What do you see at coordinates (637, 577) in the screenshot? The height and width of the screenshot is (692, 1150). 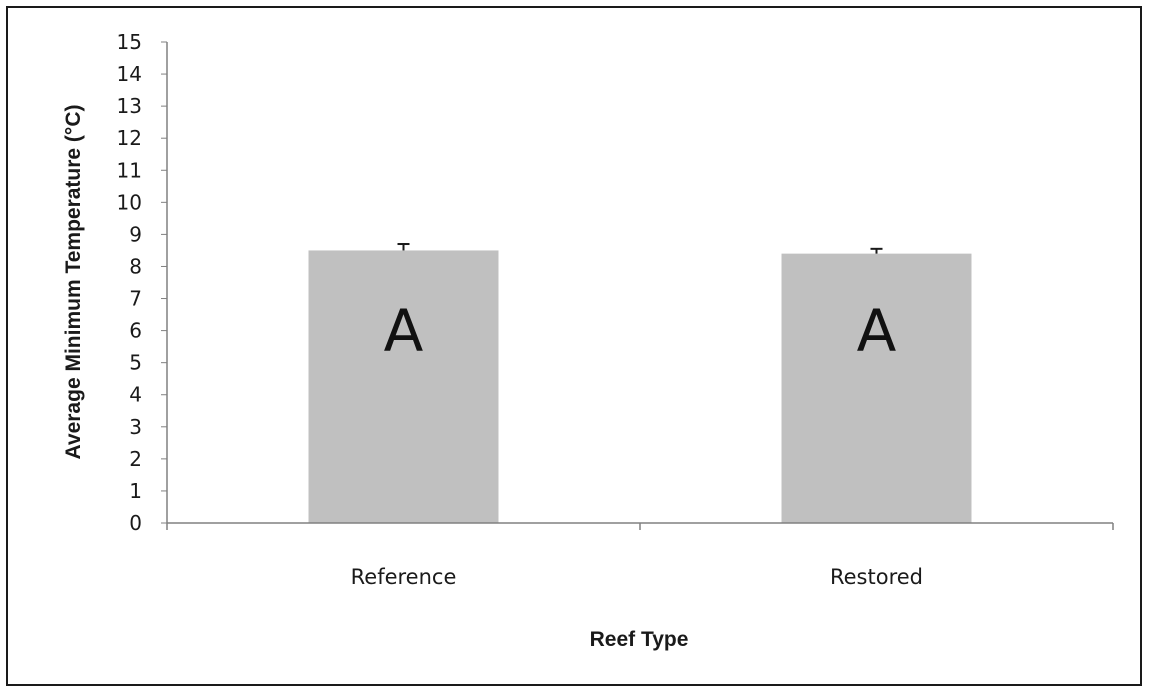 I see `x-axis-labels: Reference Restored` at bounding box center [637, 577].